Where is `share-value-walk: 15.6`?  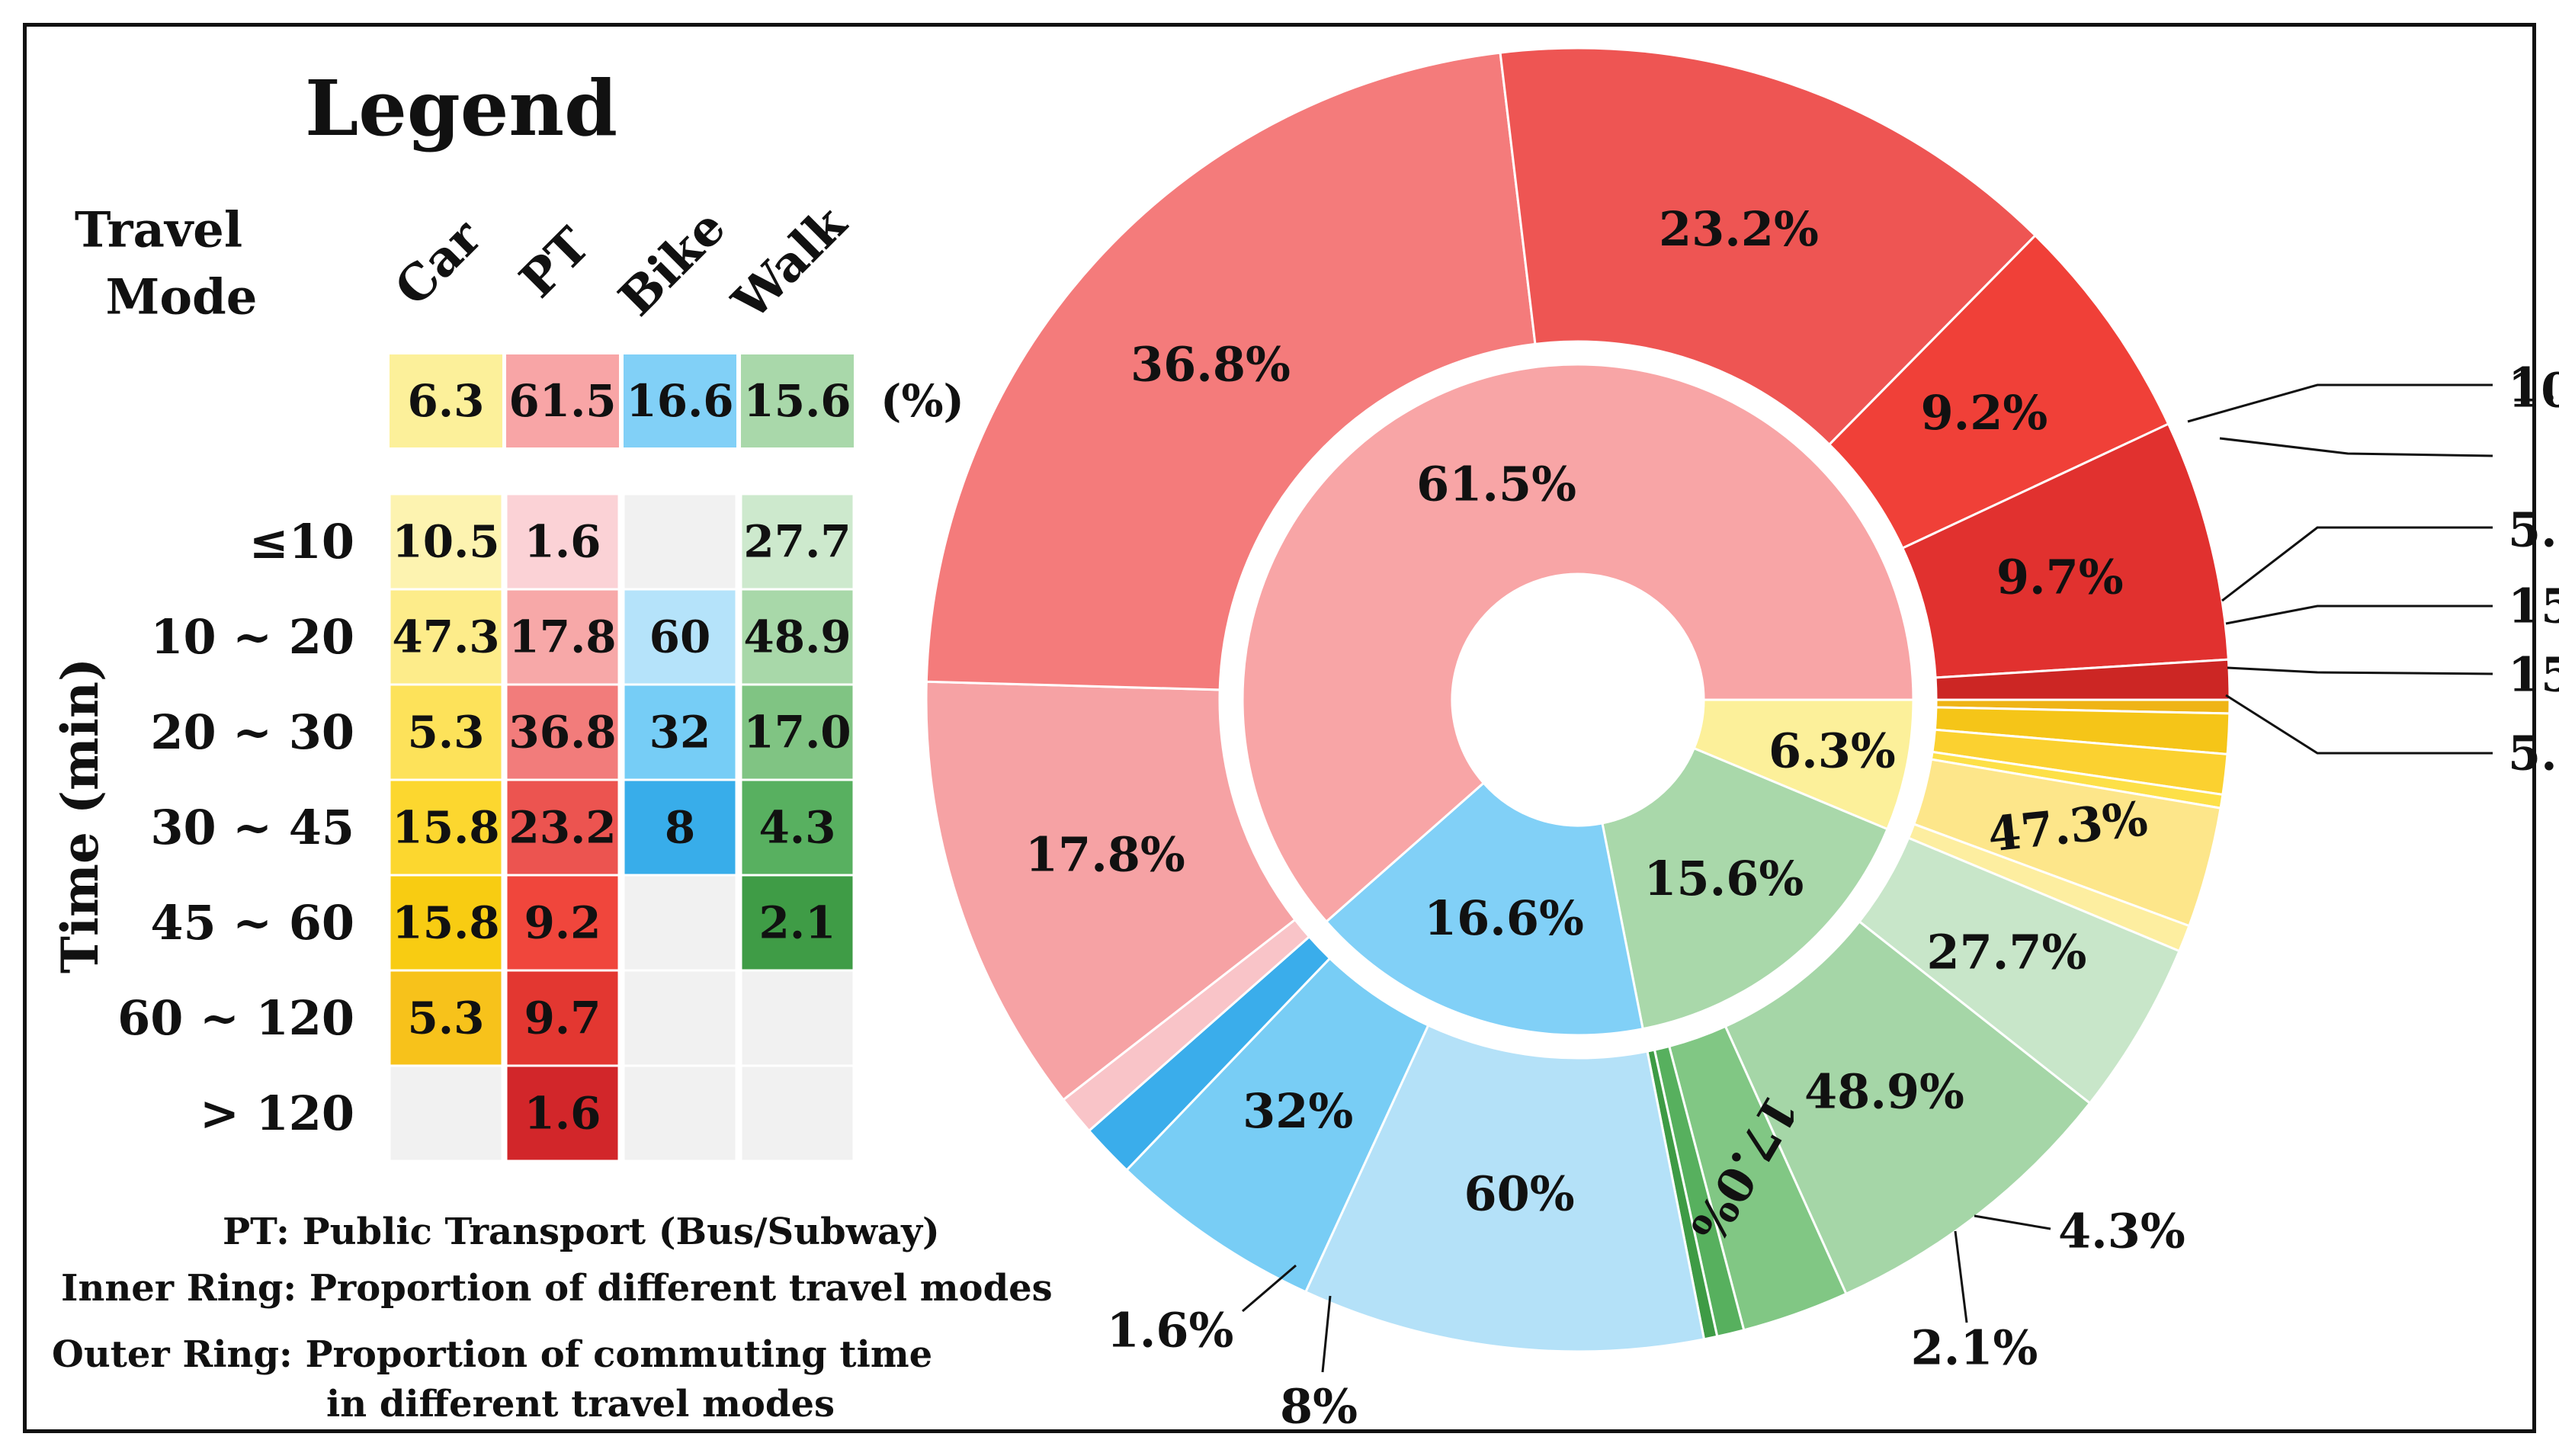 share-value-walk: 15.6 is located at coordinates (797, 401).